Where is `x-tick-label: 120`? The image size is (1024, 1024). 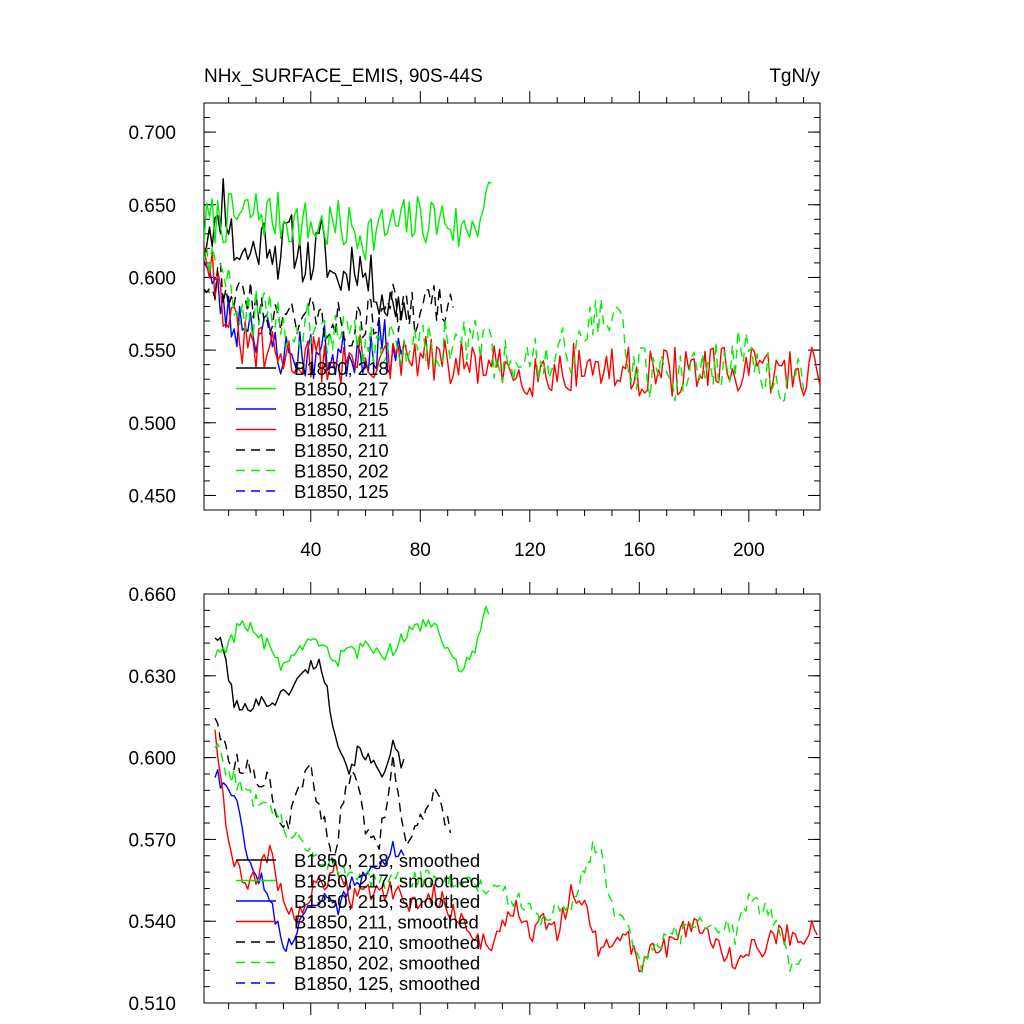 x-tick-label: 120 is located at coordinates (530, 550).